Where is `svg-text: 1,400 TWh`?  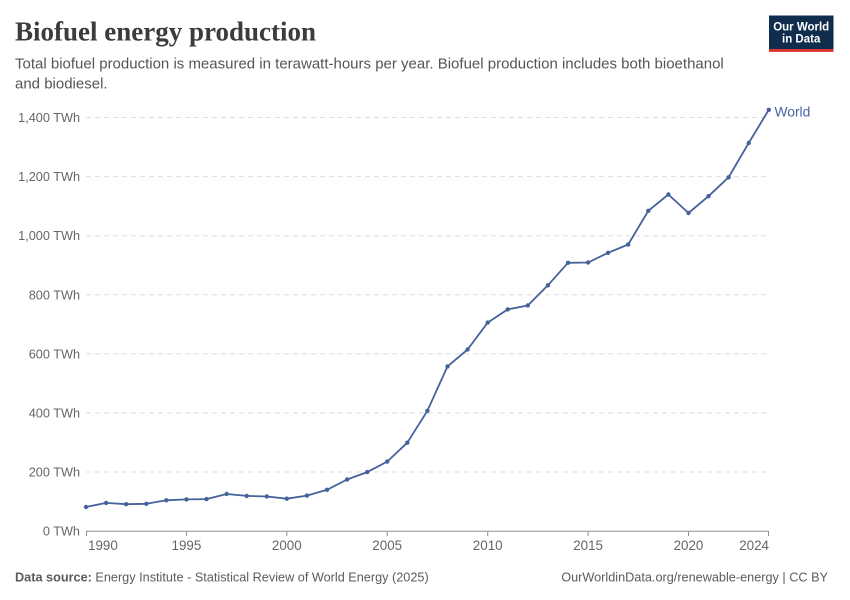 svg-text: 1,400 TWh is located at coordinates (49, 118).